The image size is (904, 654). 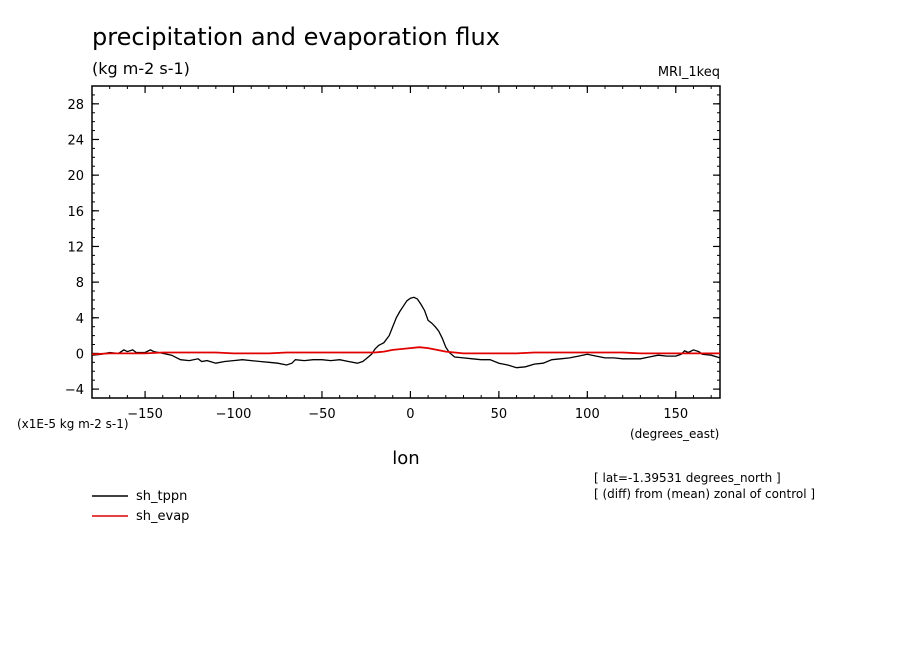 What do you see at coordinates (689, 72) in the screenshot?
I see `dataset-label: MRI_1keq` at bounding box center [689, 72].